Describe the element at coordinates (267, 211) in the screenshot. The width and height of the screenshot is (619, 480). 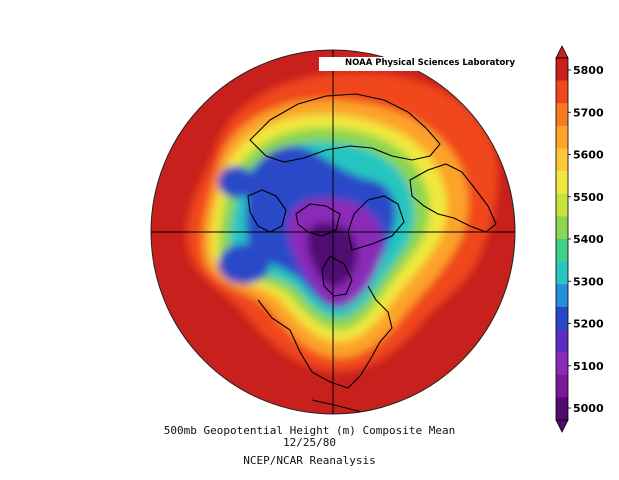
I see `coast-alaska` at that location.